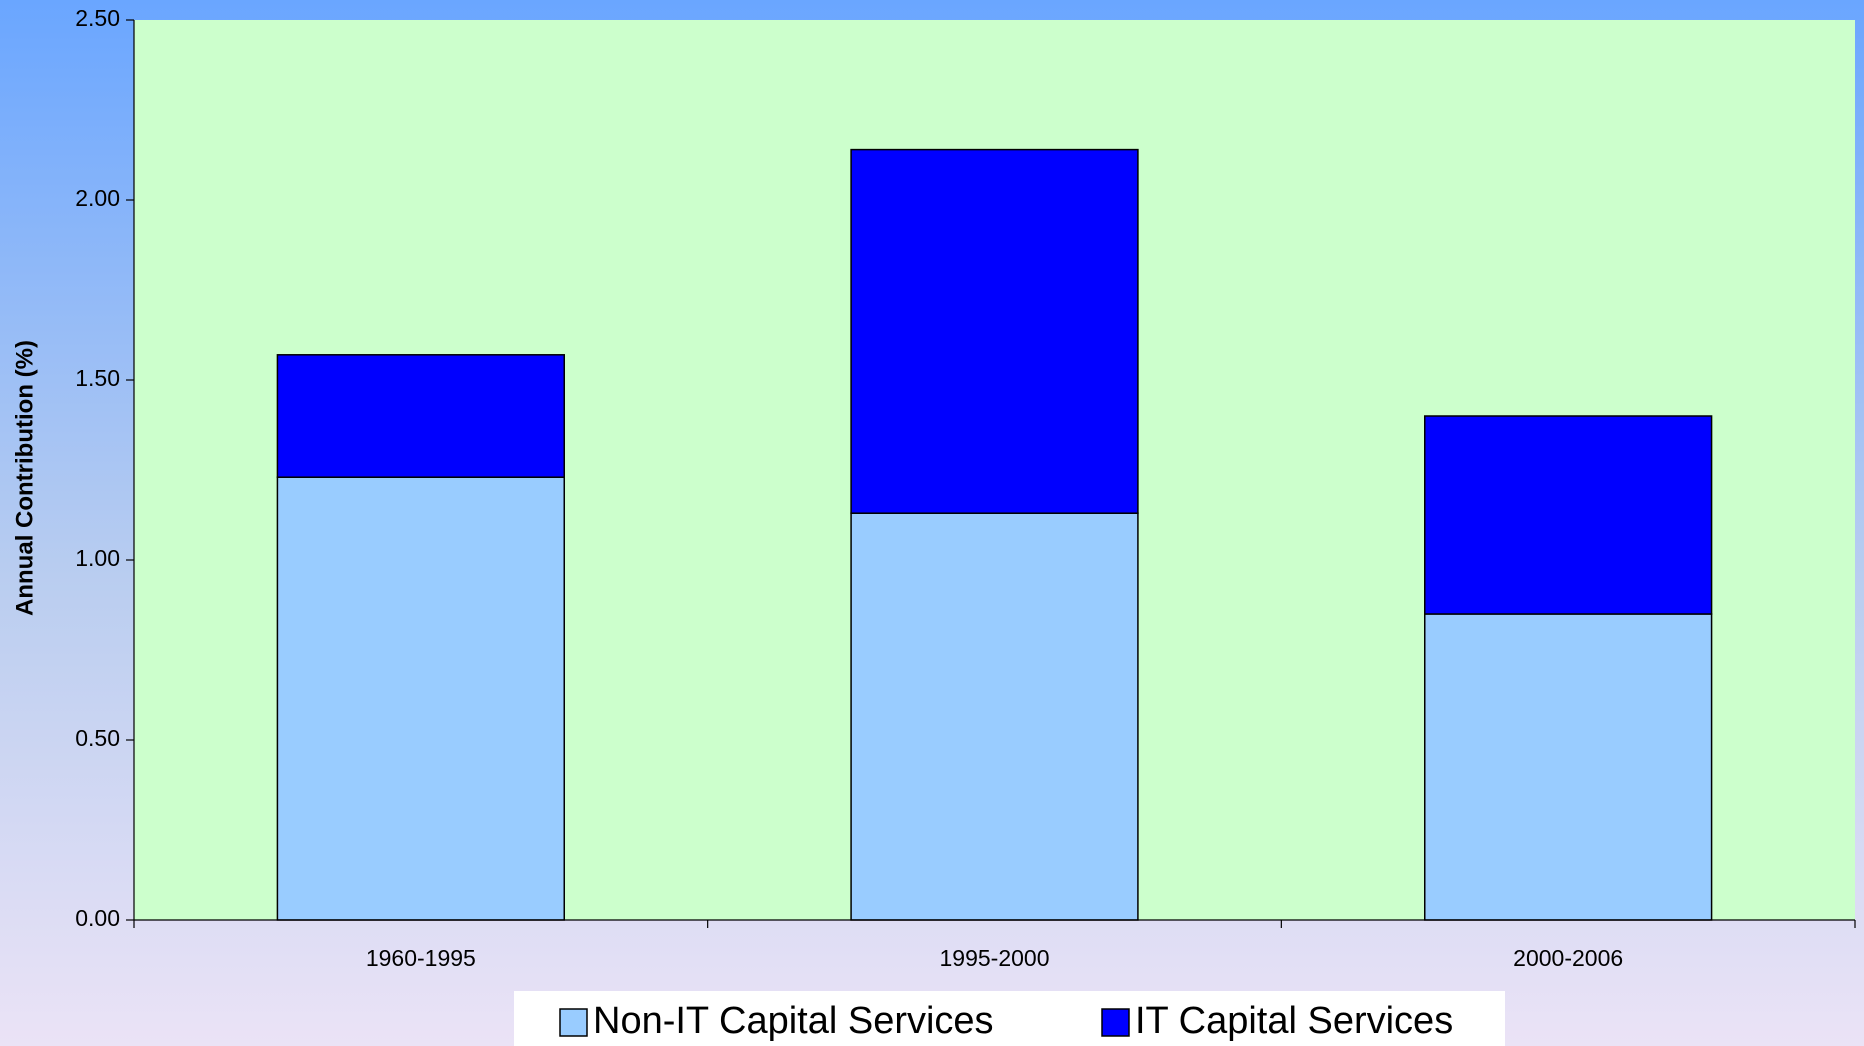 The width and height of the screenshot is (1864, 1046). What do you see at coordinates (1294, 1021) in the screenshot?
I see `legend-label: IT Capital Services` at bounding box center [1294, 1021].